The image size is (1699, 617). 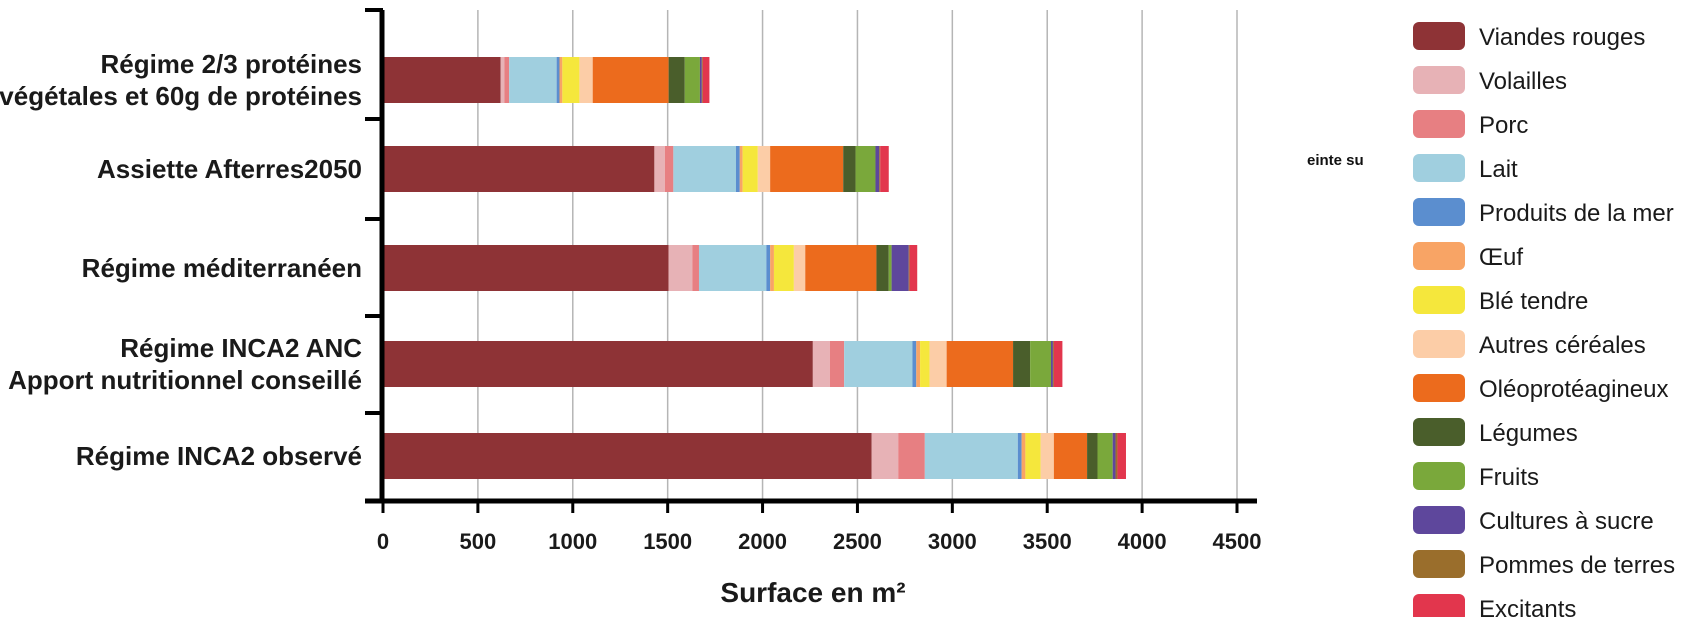 I want to click on x-tick-label: 1500, so click(x=667, y=541).